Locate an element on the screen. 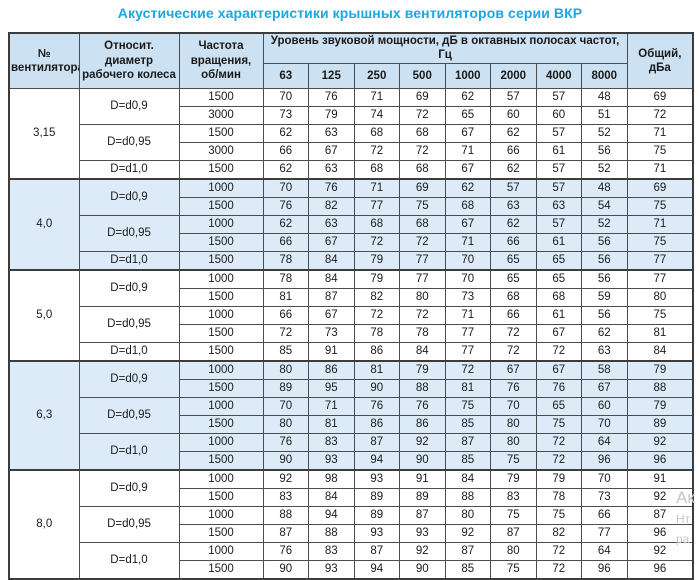 Image resolution: width=700 pixels, height=580 pixels. spl-value-cell: 79 is located at coordinates (422, 369).